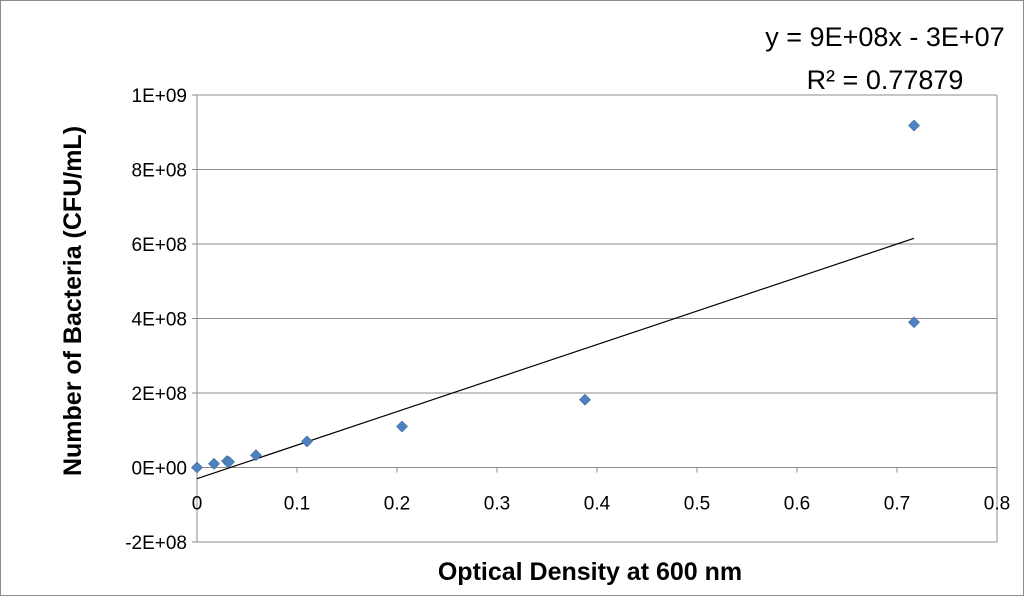 The height and width of the screenshot is (596, 1024). Describe the element at coordinates (159, 245) in the screenshot. I see `y-tick-label: 6E+08` at that location.